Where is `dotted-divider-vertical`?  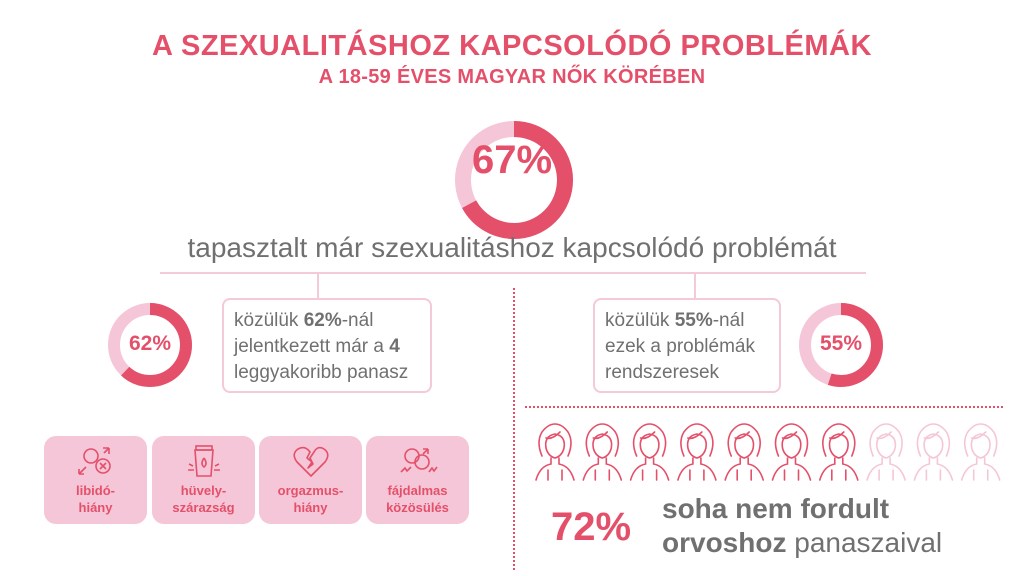 dotted-divider-vertical is located at coordinates (514, 429).